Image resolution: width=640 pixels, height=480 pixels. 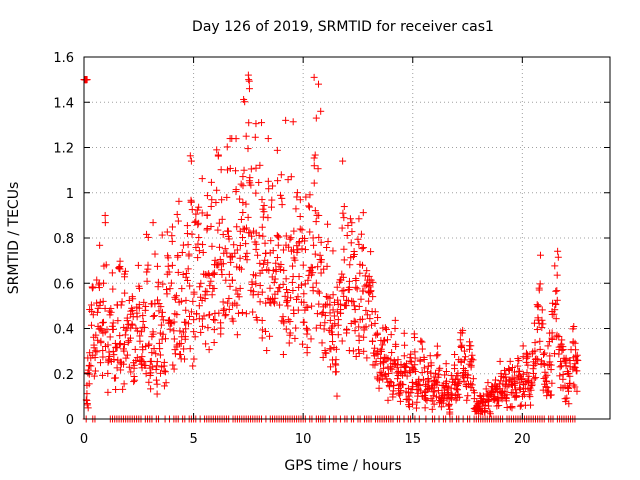 What do you see at coordinates (522, 439) in the screenshot?
I see `x-tick-label: 20` at bounding box center [522, 439].